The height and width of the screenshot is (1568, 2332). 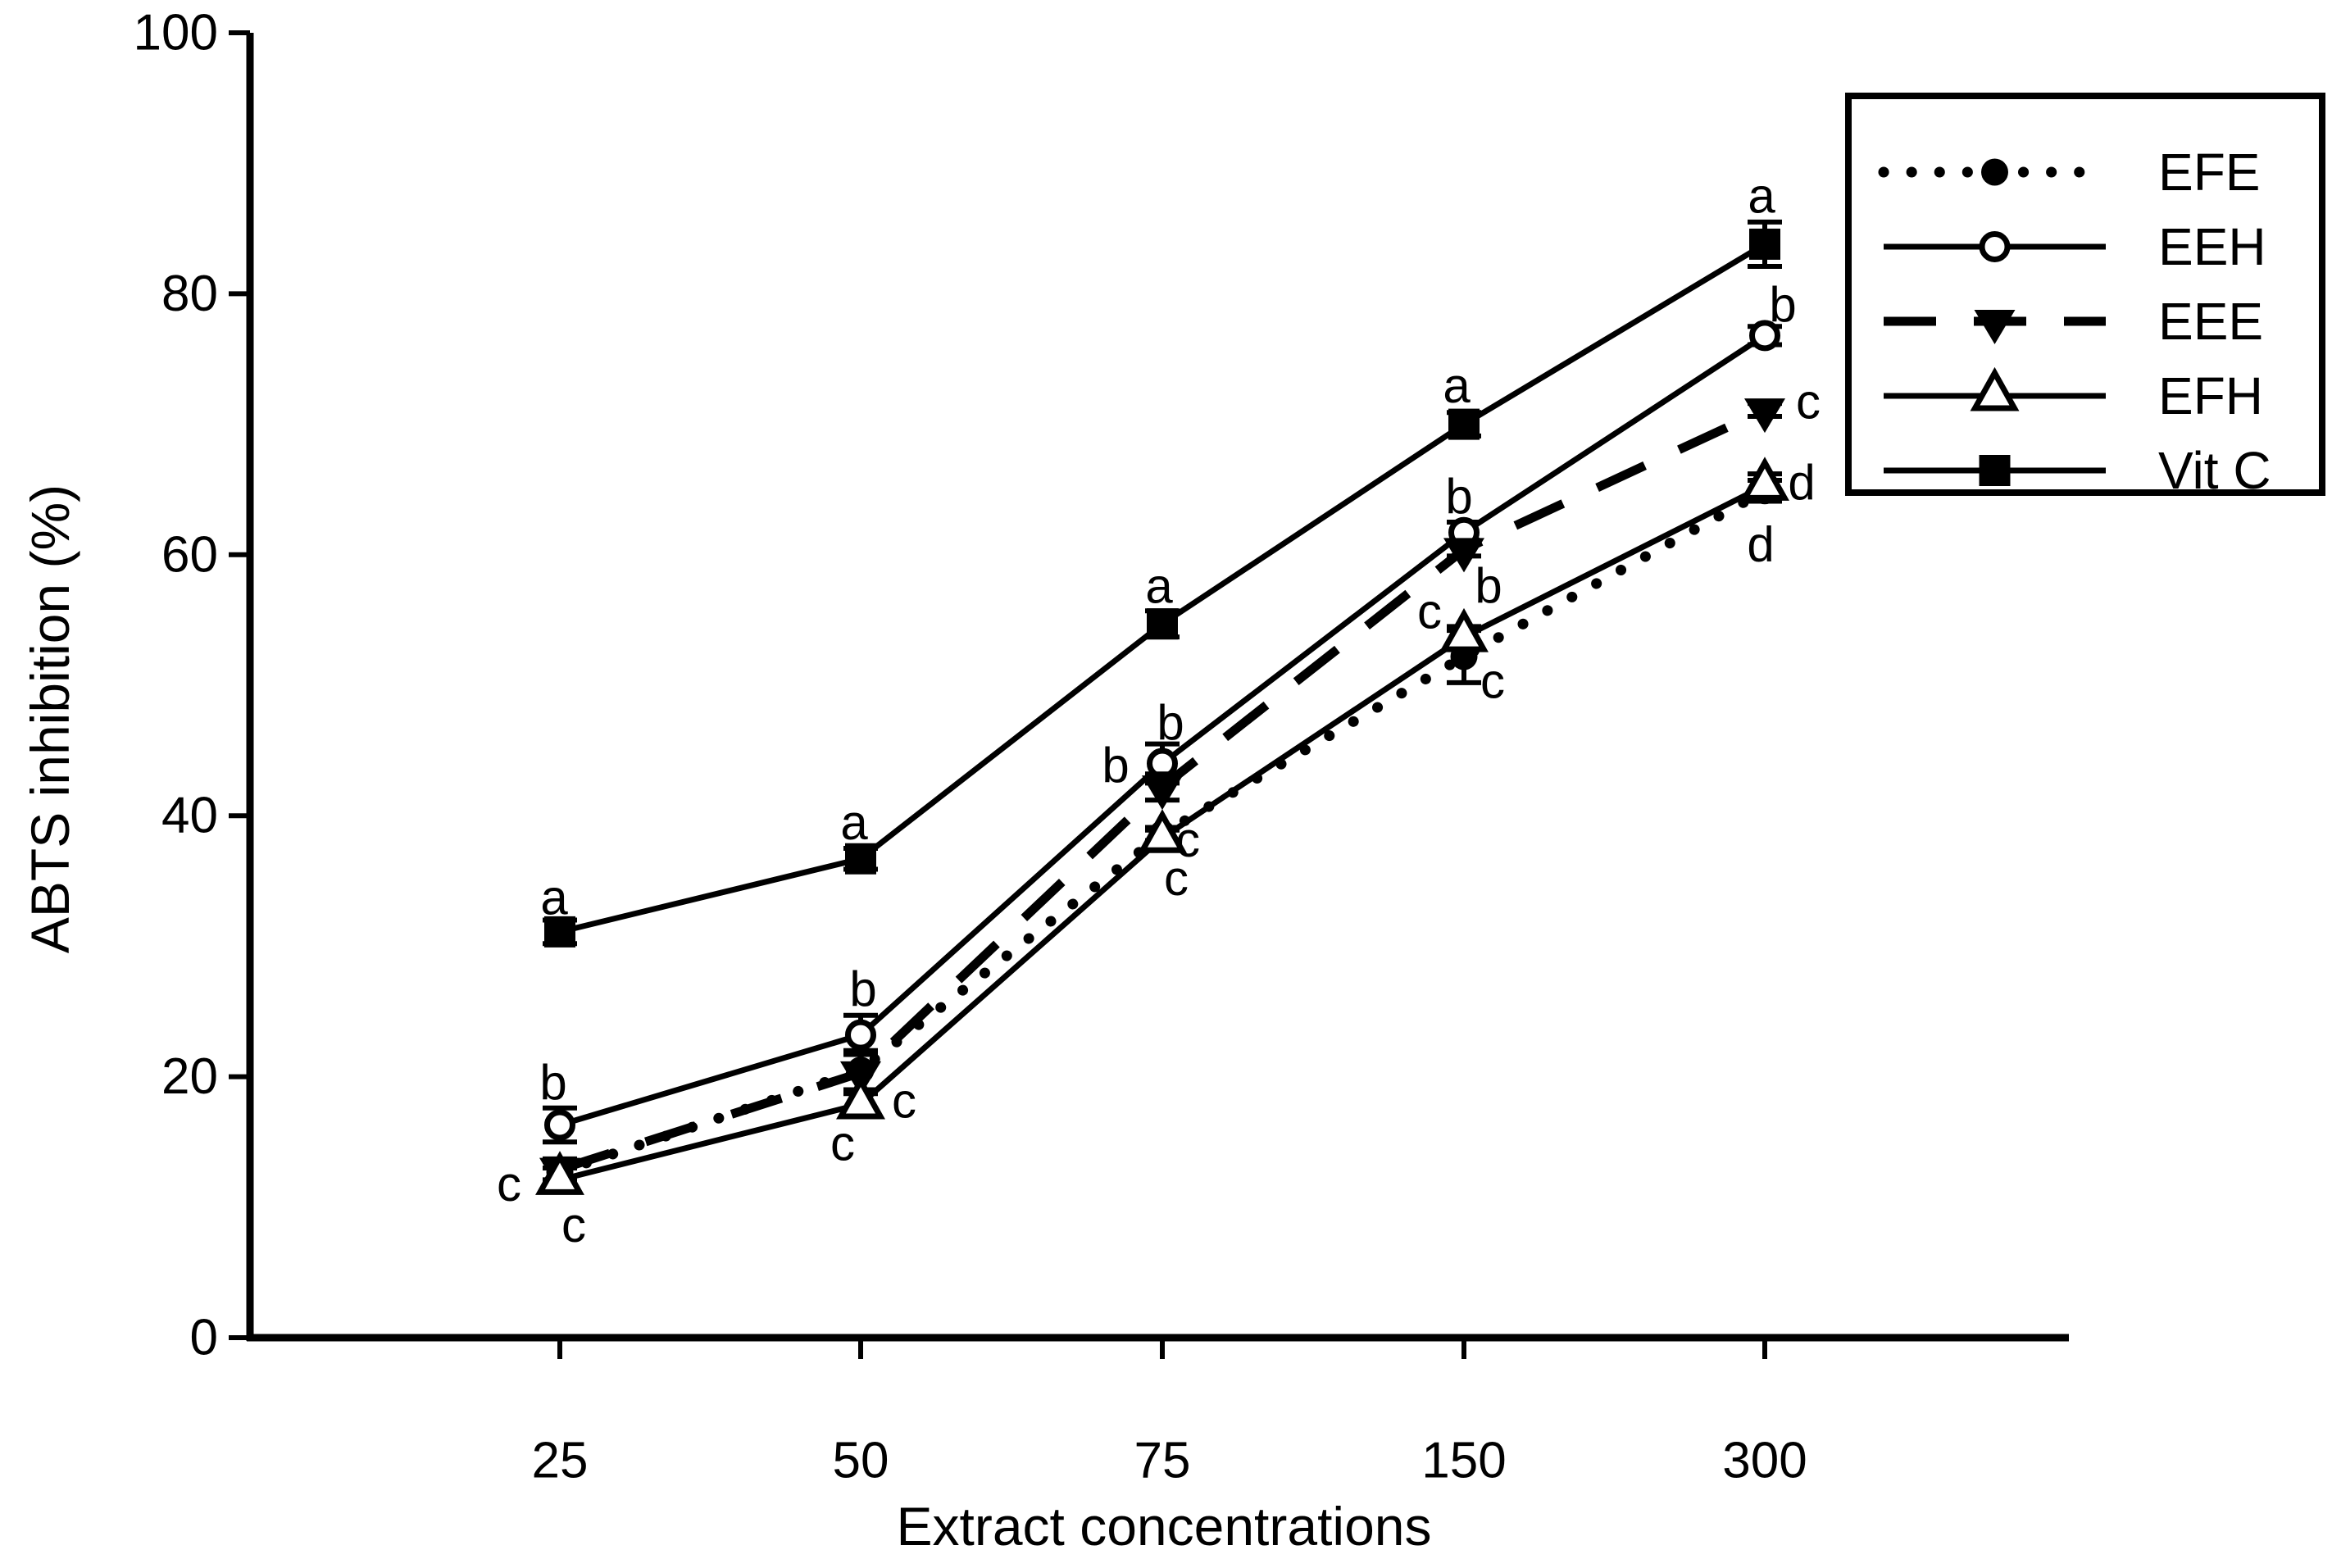 What do you see at coordinates (560, 1461) in the screenshot?
I see `x-tick-label: 25` at bounding box center [560, 1461].